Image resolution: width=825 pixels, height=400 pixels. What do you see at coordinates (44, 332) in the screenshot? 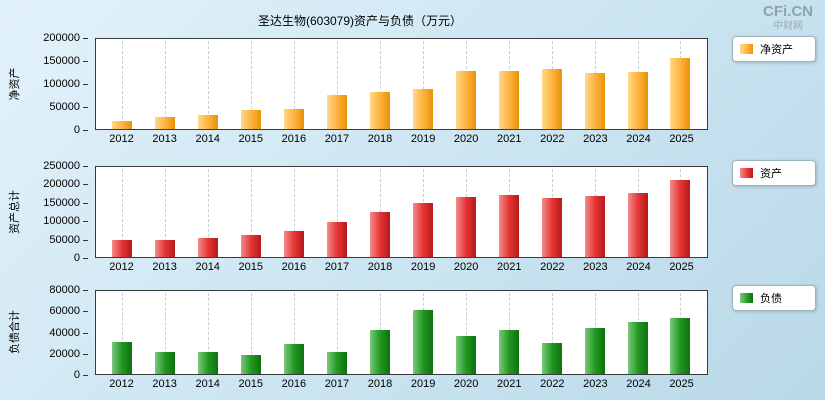
I see `liabilities-y-axis-ticks: 0 20000 40000 60000 80000` at bounding box center [44, 332].